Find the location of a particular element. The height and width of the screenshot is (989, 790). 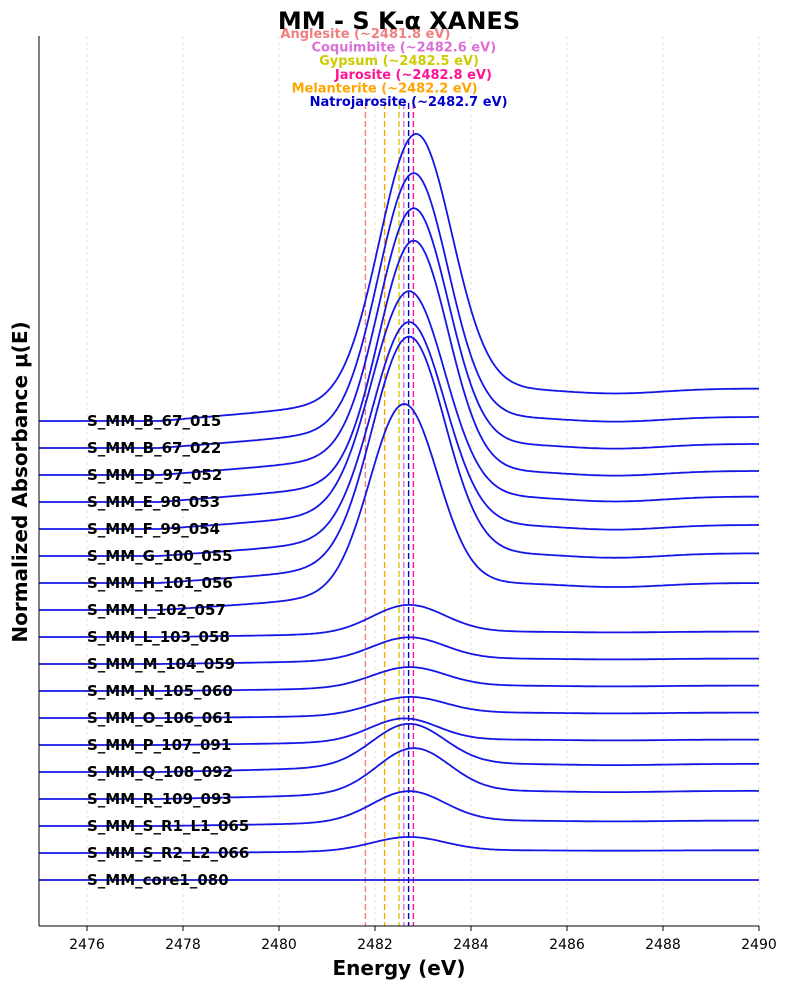

series-label: S_MM_E_98_053 is located at coordinates (153, 502).